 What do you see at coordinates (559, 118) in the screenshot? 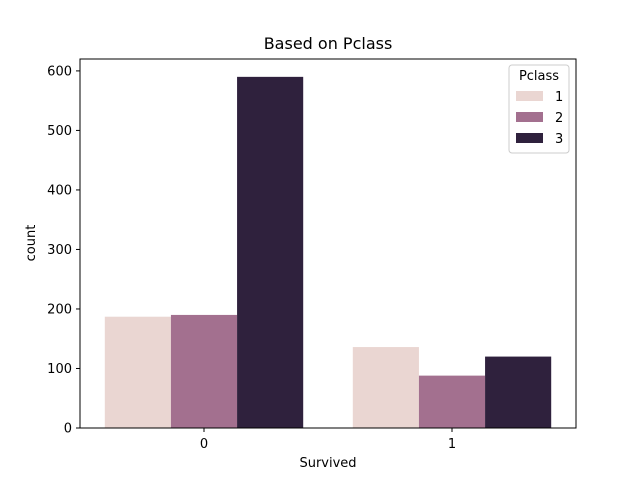
I see `legend-label-2: 2` at bounding box center [559, 118].